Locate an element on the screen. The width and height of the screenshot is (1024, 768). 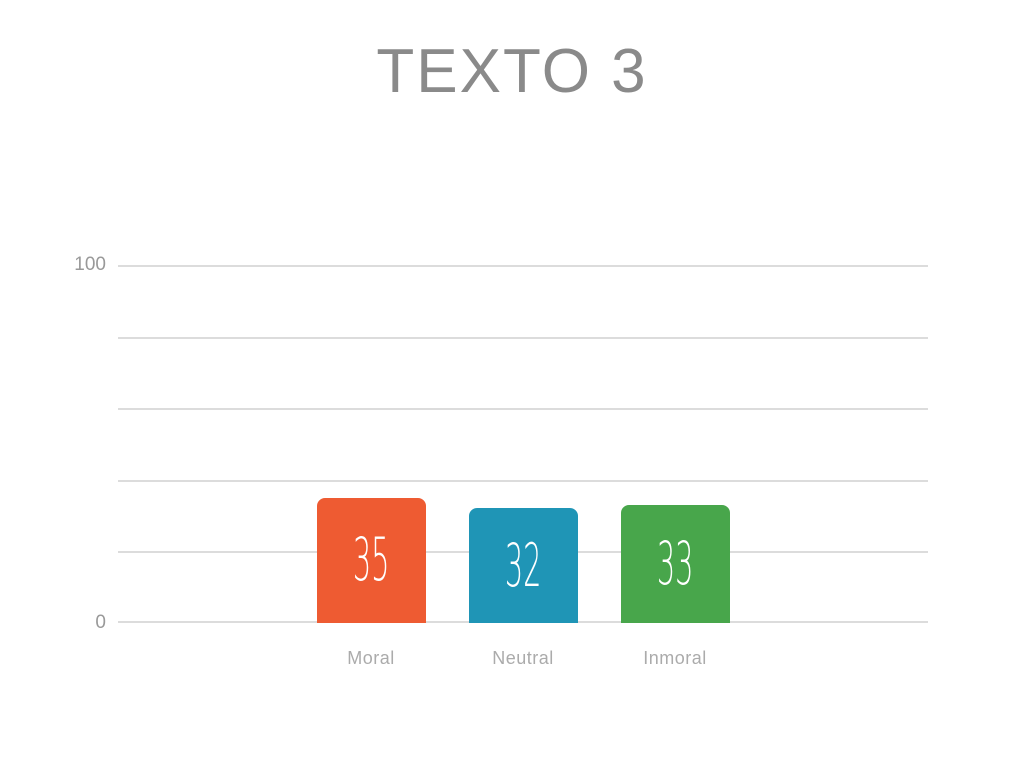
x-category-label-inmoral: Inmoral is located at coordinates (675, 658).